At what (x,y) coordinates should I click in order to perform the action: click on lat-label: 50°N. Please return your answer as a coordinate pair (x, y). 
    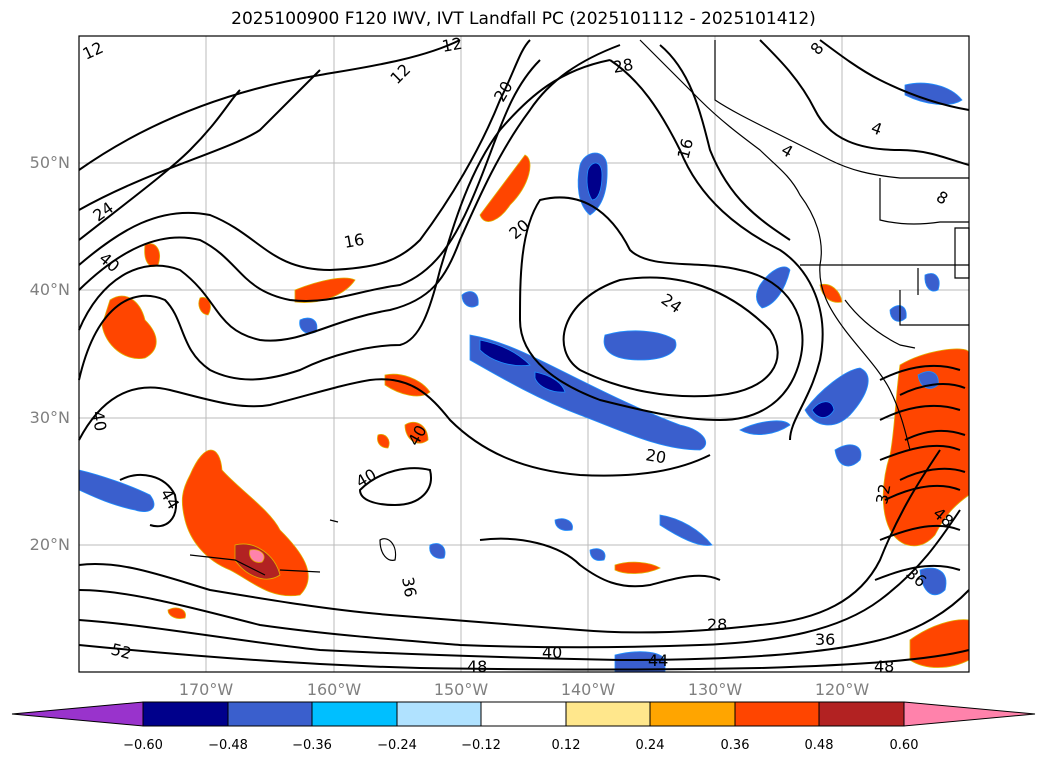
    Looking at the image, I should click on (49, 162).